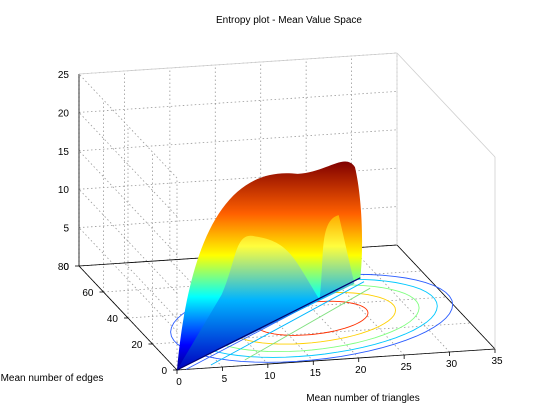 This screenshot has width=554, height=417. I want to click on surface-inner, so click(266, 292).